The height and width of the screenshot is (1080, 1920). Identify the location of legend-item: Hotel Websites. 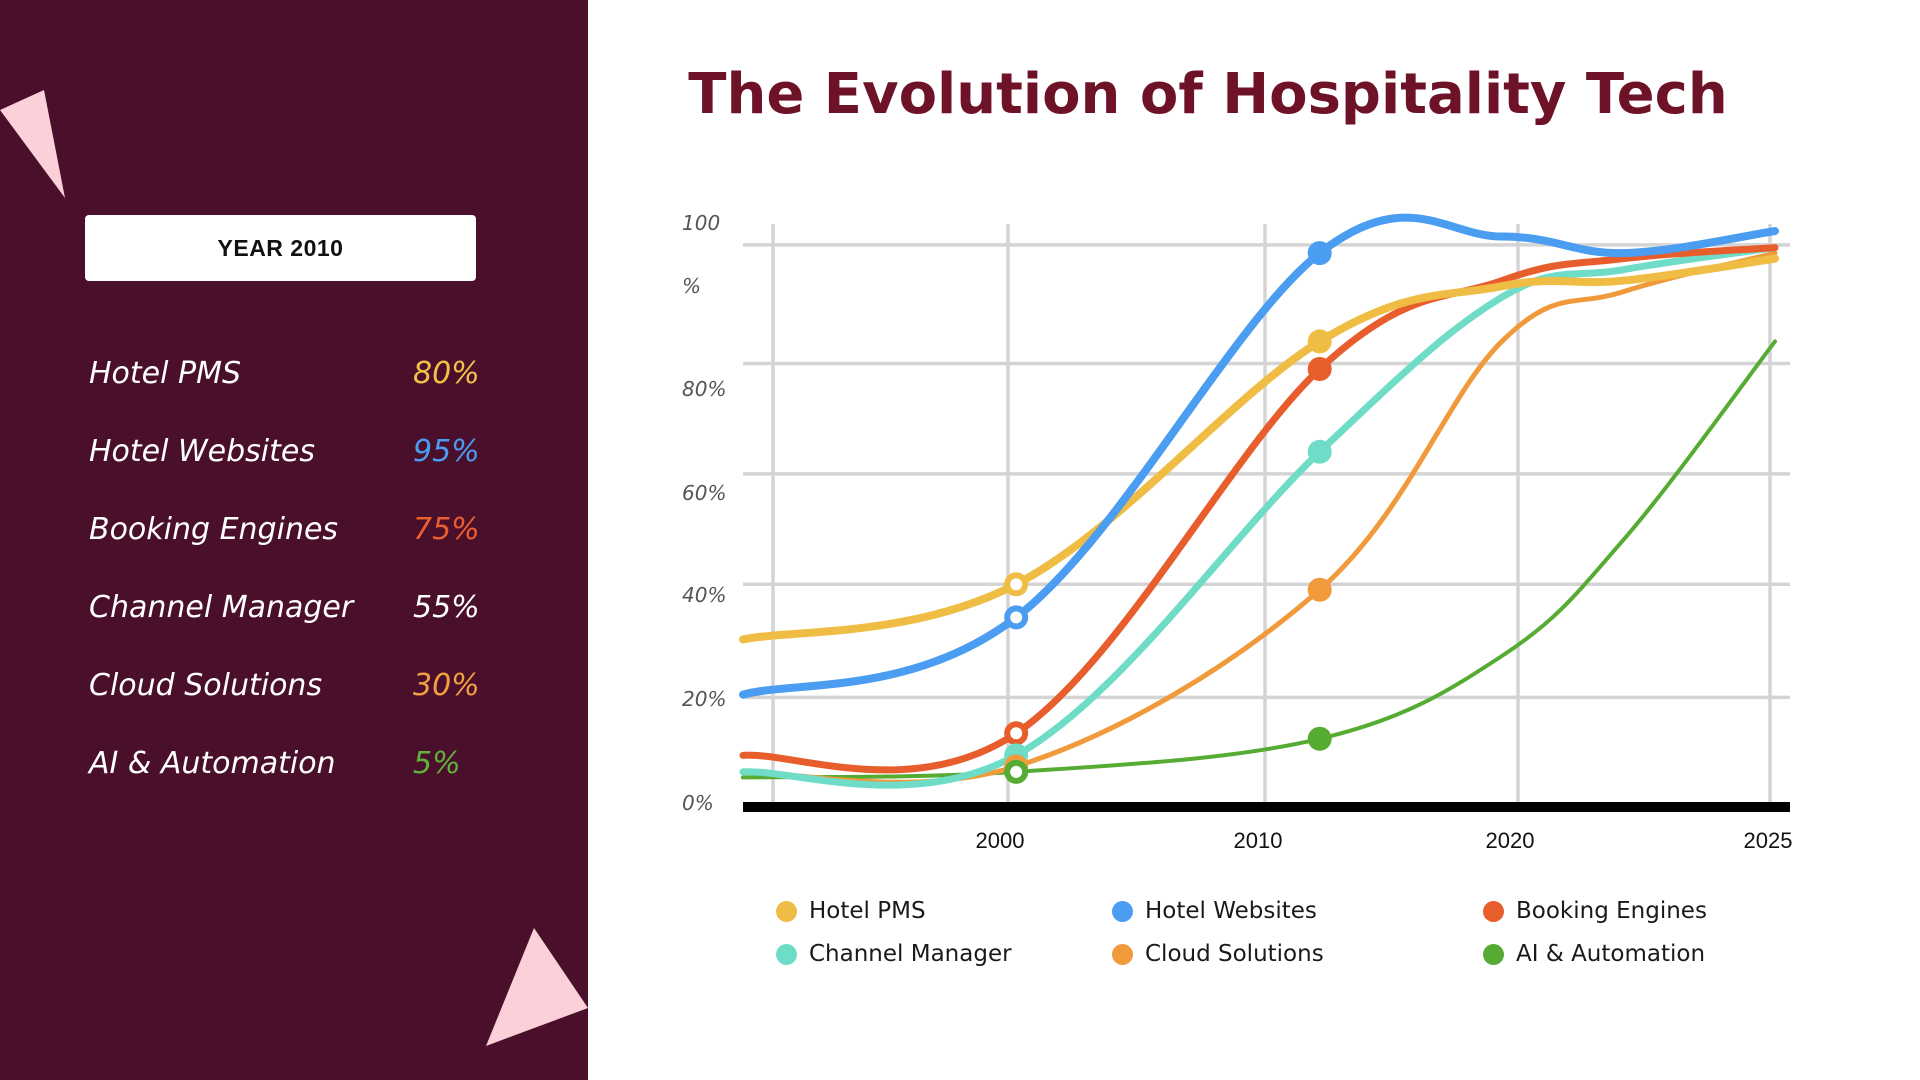
(1214, 911).